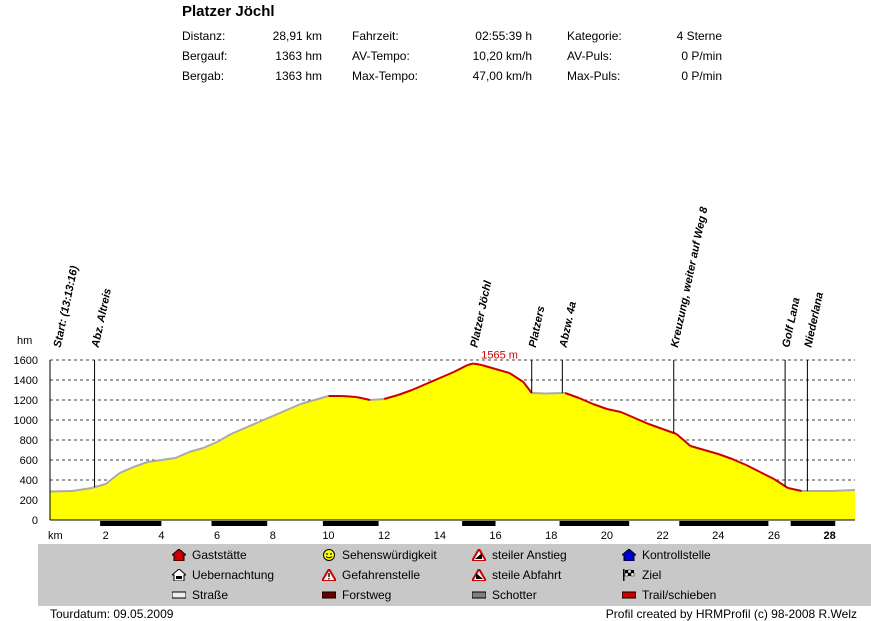 This screenshot has height=621, width=871. I want to click on trail-icon, so click(629, 595).